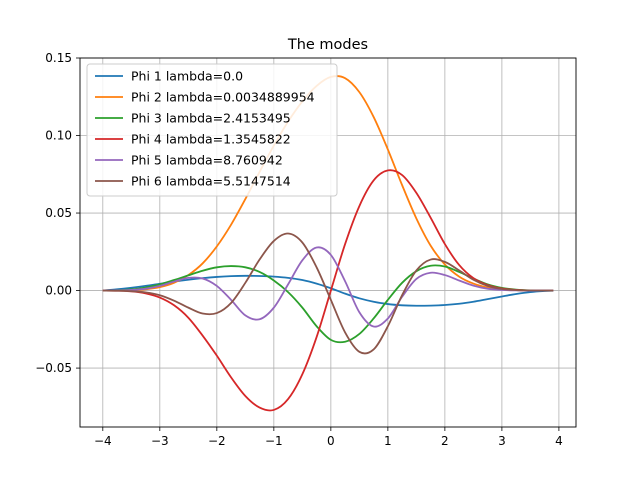 This screenshot has height=480, width=640. I want to click on x-tick-label: 1, so click(388, 441).